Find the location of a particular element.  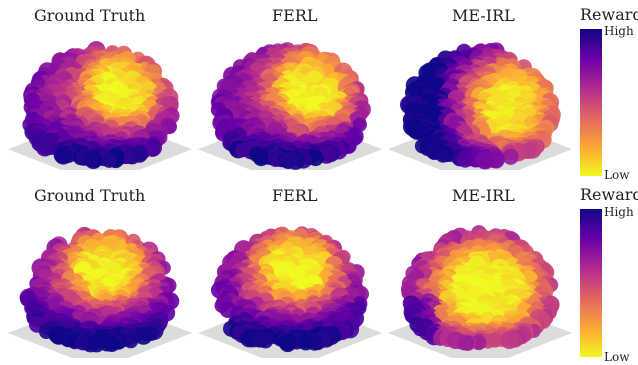

colorbar-row2 is located at coordinates (591, 283).